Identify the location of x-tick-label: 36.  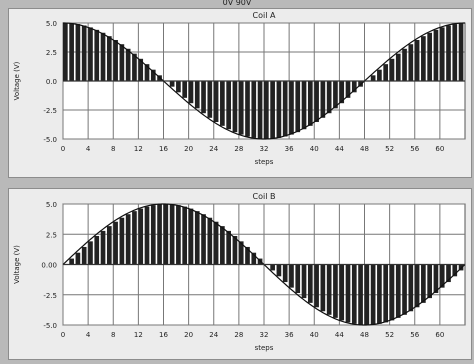
(289, 335).